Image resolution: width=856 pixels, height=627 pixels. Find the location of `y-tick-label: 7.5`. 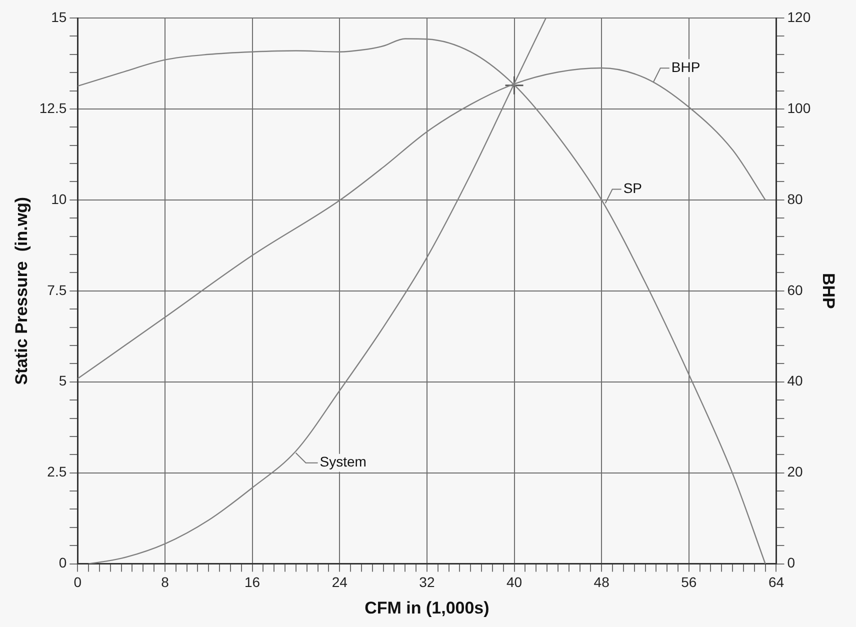

y-tick-label: 7.5 is located at coordinates (57, 290).